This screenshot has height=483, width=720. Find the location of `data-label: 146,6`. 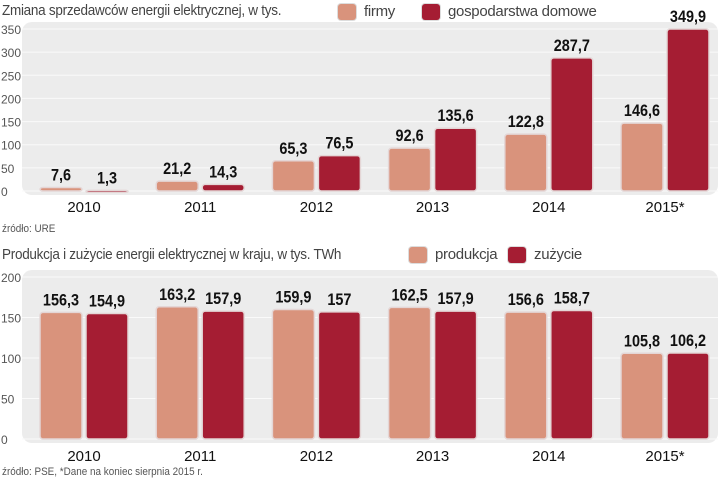

data-label: 146,6 is located at coordinates (642, 111).